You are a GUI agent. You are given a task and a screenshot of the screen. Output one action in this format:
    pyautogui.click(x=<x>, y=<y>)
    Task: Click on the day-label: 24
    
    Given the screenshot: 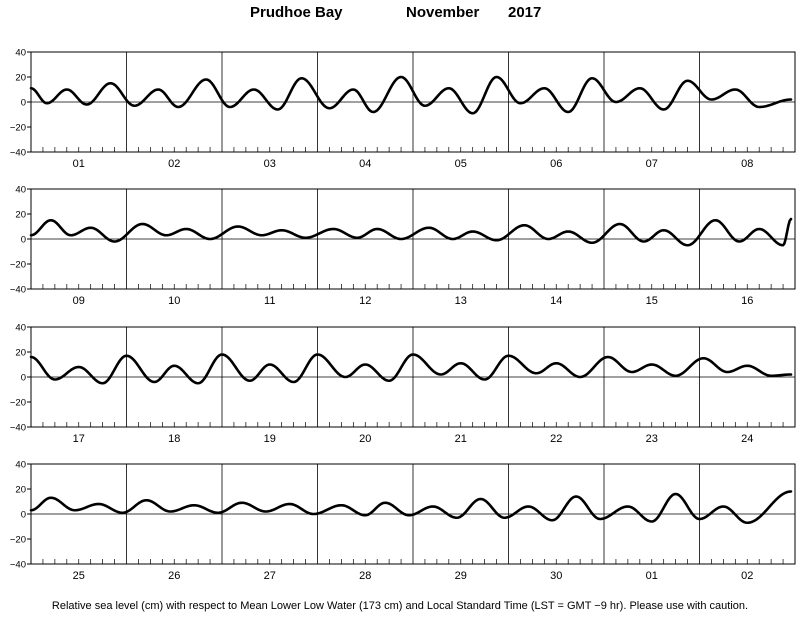 What is the action you would take?
    pyautogui.click(x=747, y=439)
    